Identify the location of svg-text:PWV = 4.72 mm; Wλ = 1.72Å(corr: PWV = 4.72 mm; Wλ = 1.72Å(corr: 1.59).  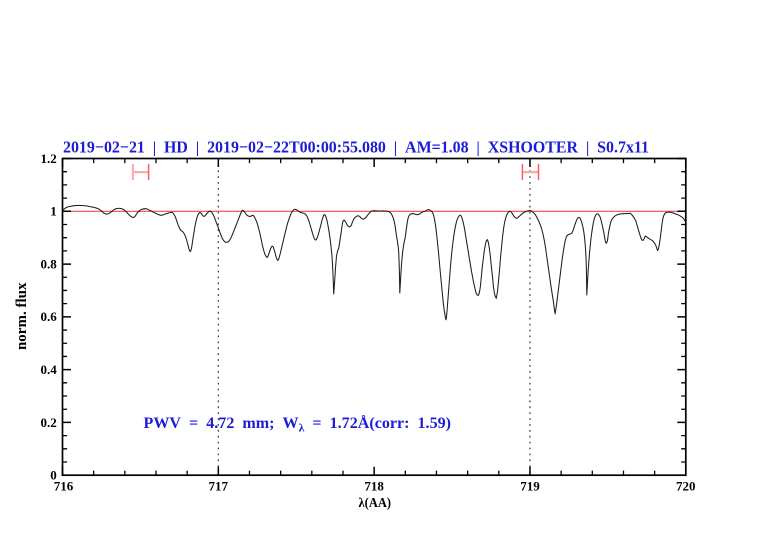
(298, 424).